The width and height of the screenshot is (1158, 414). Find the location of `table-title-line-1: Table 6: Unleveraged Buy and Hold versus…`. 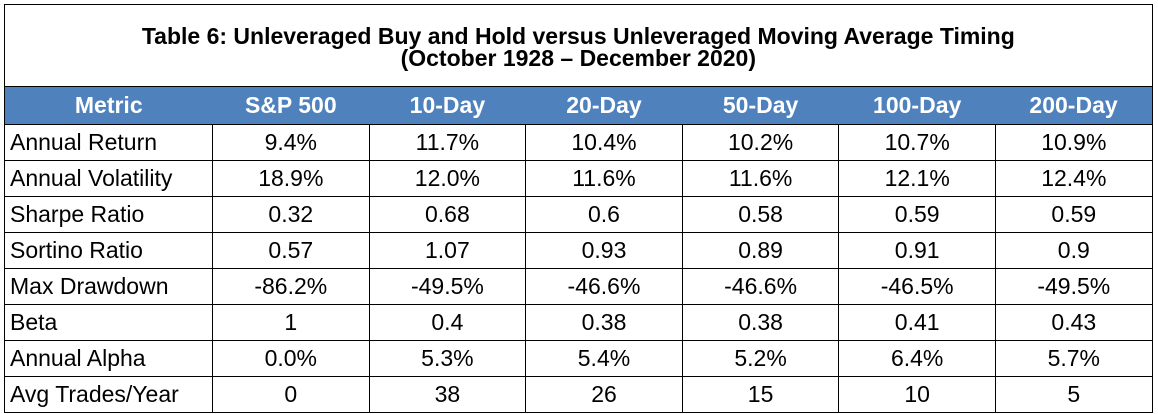

table-title-line-1: Table 6: Unleveraged Buy and Hold versus… is located at coordinates (578, 35).